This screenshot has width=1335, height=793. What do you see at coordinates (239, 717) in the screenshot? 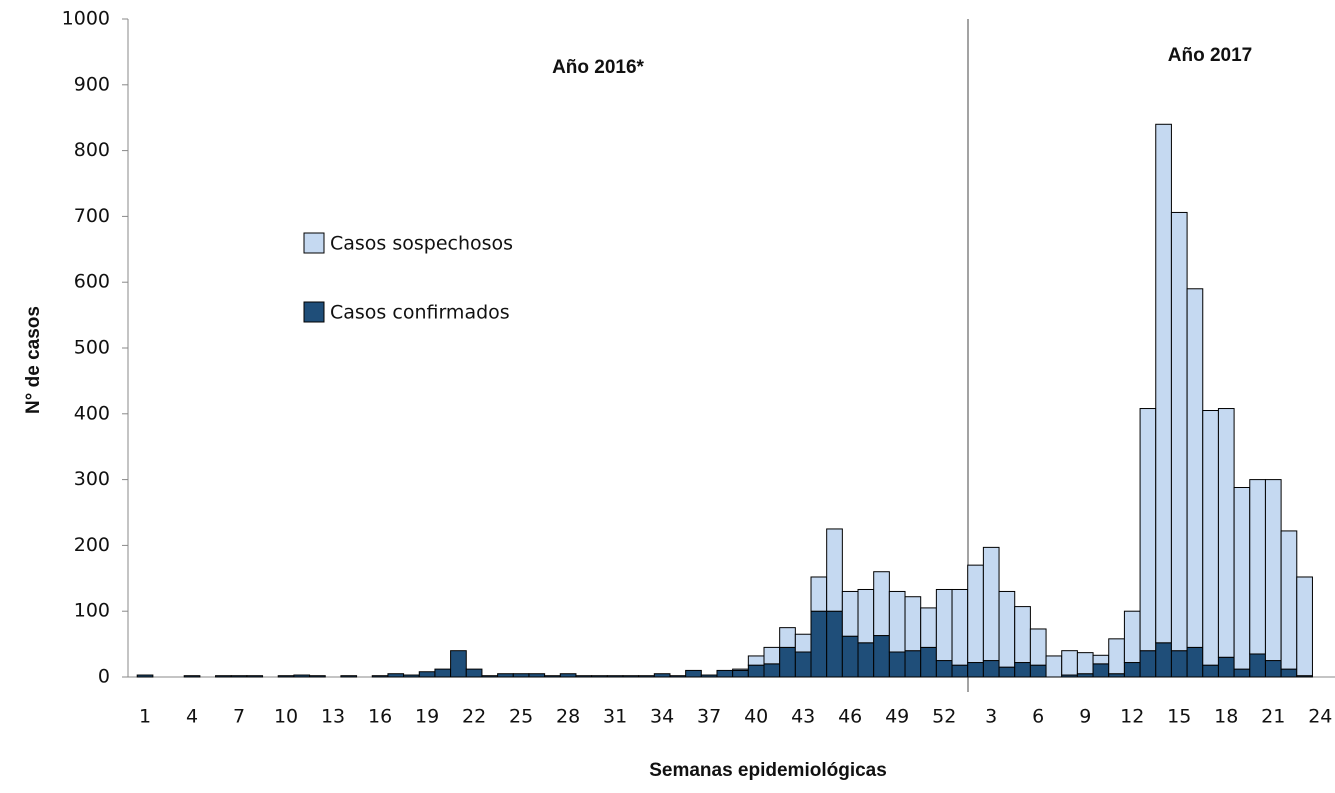
I see `x-tick-label: 7` at bounding box center [239, 717].